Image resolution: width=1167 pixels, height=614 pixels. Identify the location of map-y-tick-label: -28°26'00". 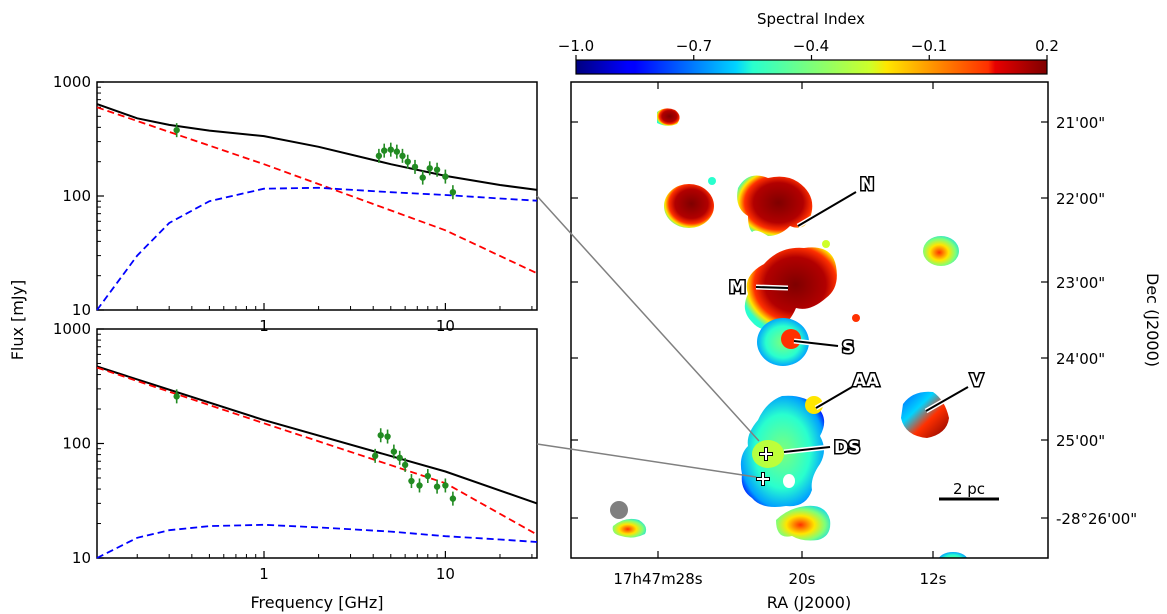
(1096, 519).